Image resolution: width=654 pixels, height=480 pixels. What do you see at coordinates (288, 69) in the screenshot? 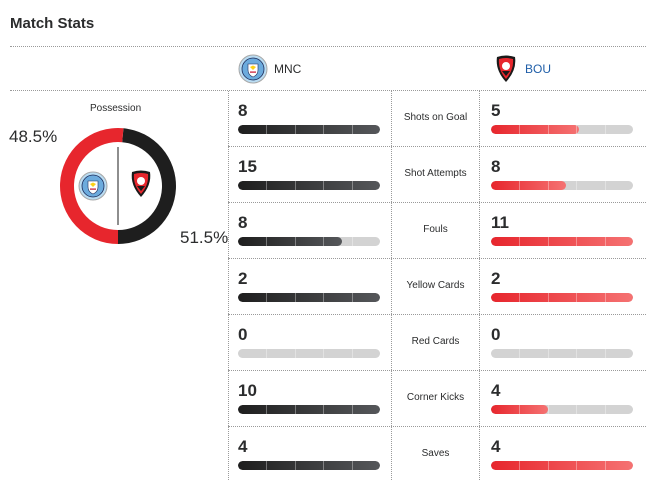
I see `home-team-abbr: MNC` at bounding box center [288, 69].